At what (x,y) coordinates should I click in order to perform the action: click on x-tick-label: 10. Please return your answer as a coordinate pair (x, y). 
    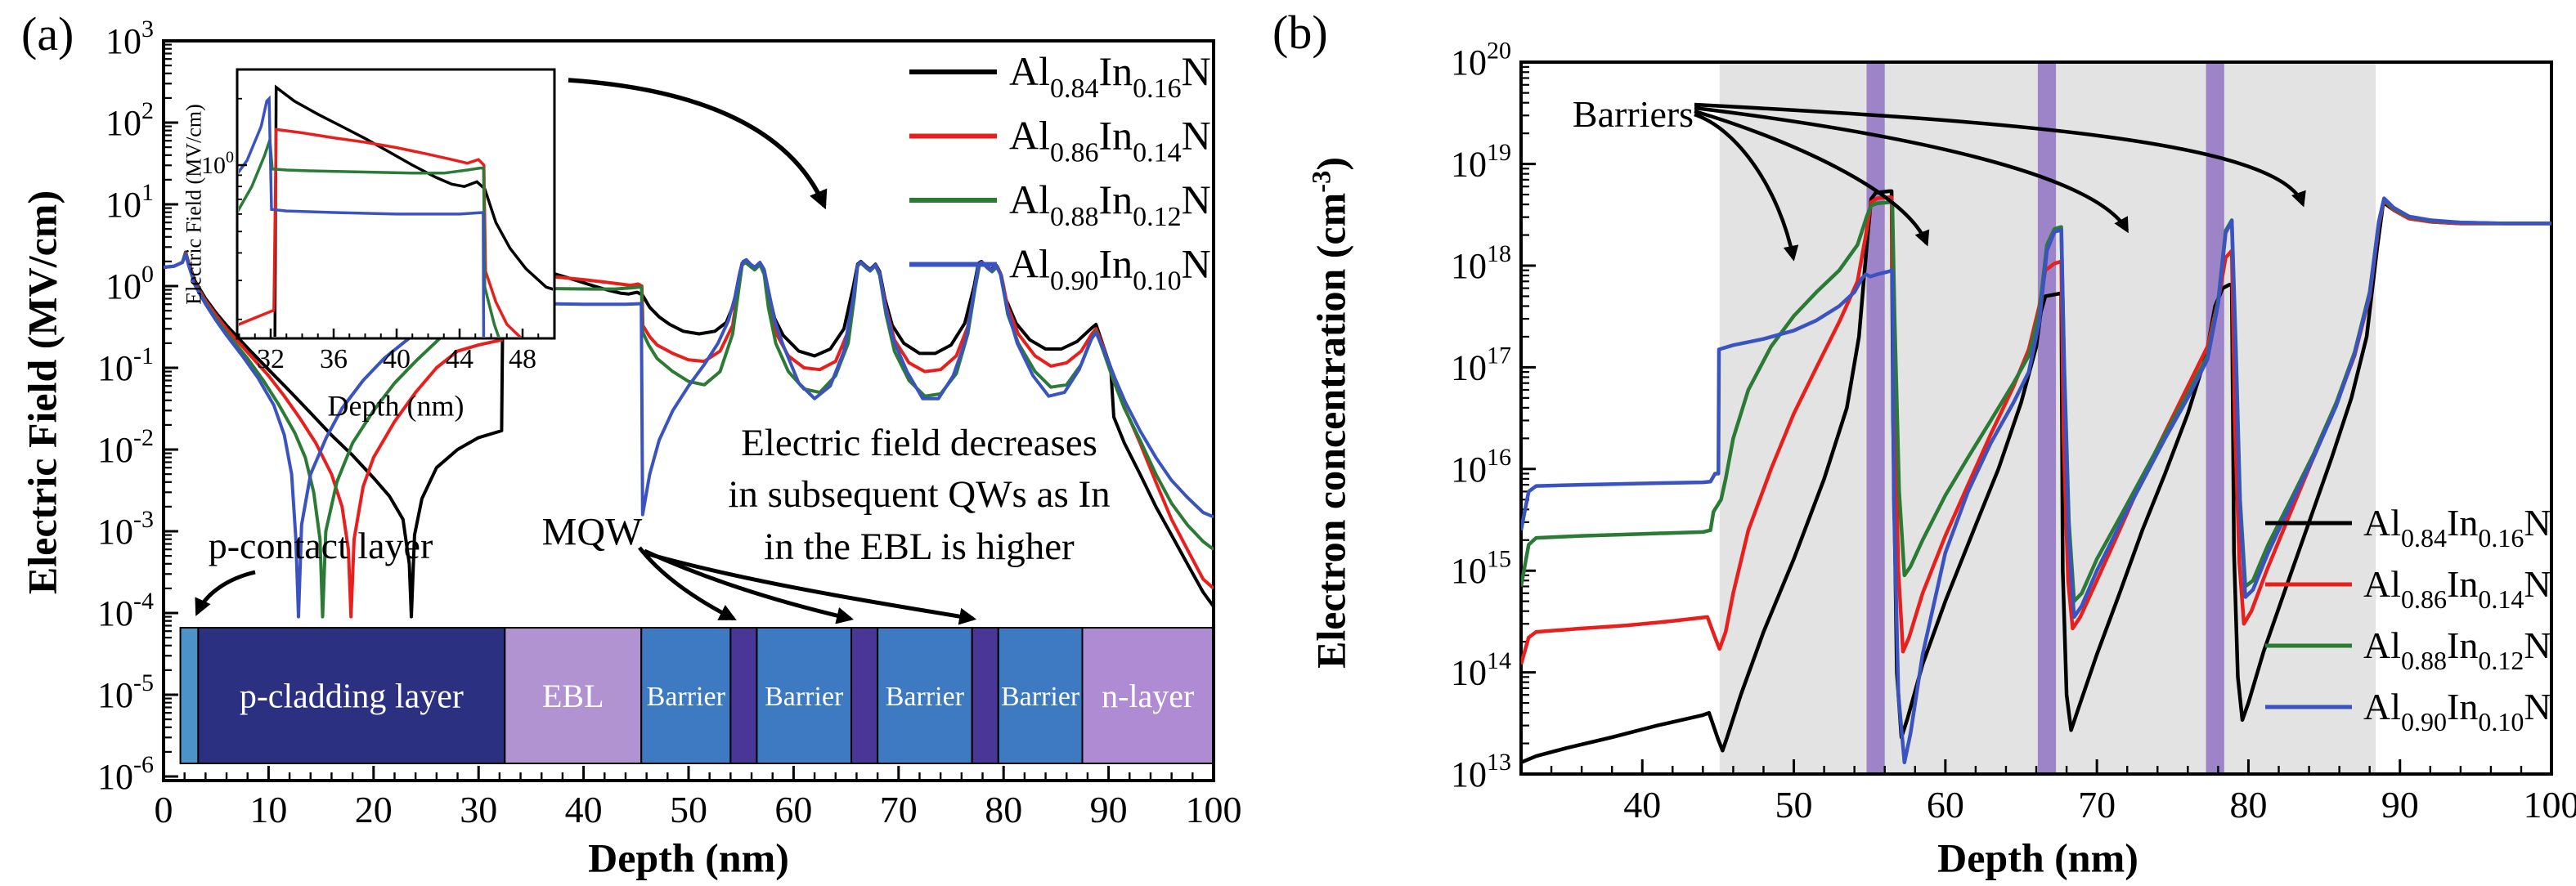
    Looking at the image, I should click on (268, 809).